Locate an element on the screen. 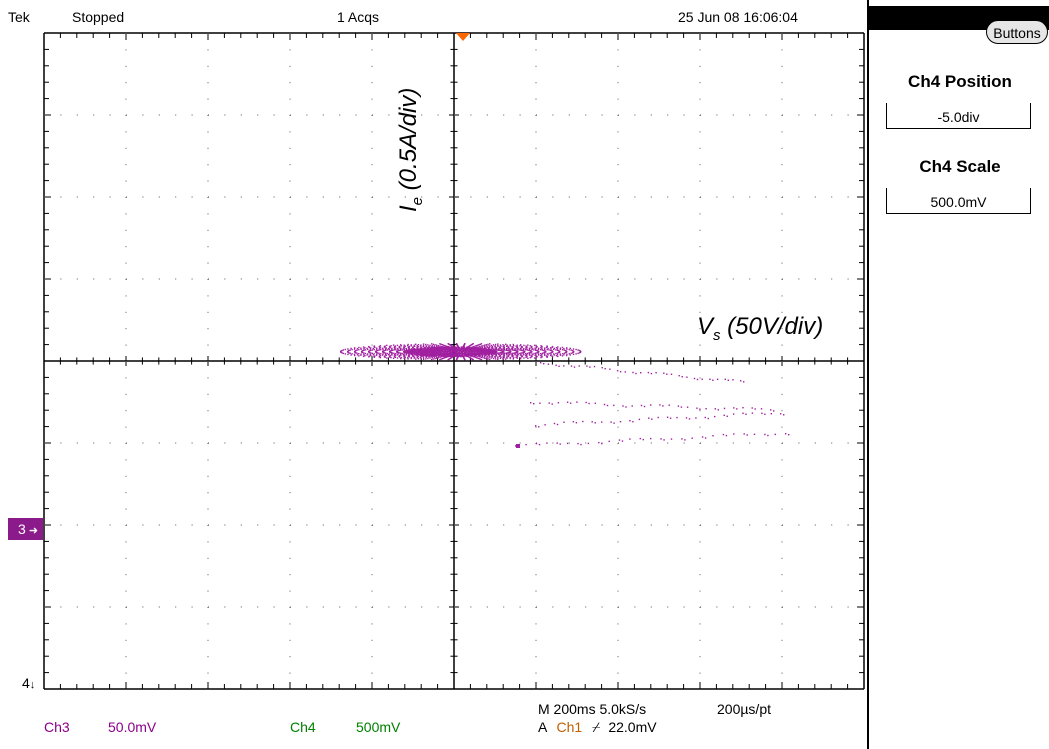 The image size is (1049, 749). ch3-ground-marker: 3 ➜ is located at coordinates (25, 529).